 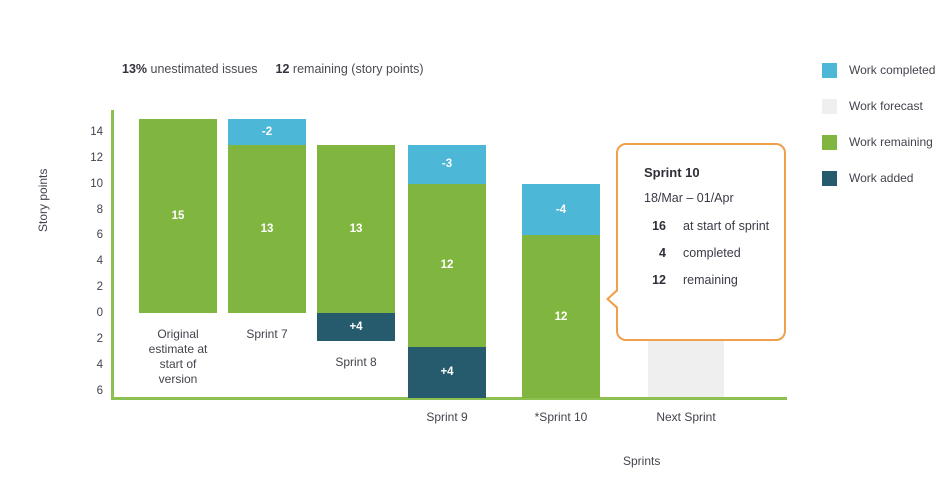 I want to click on y-tick-label: 12, so click(x=96, y=157).